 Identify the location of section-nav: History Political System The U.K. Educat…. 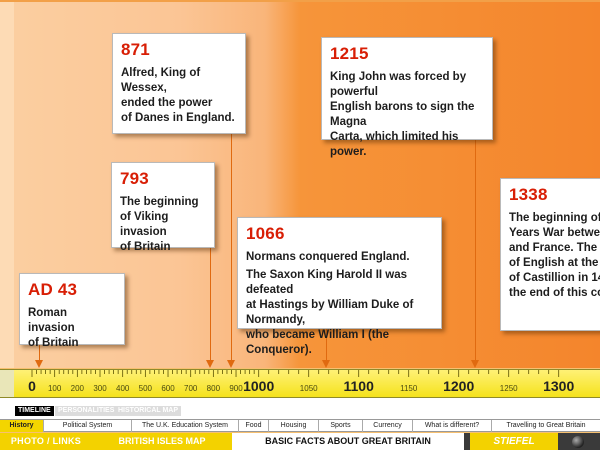
(300, 425).